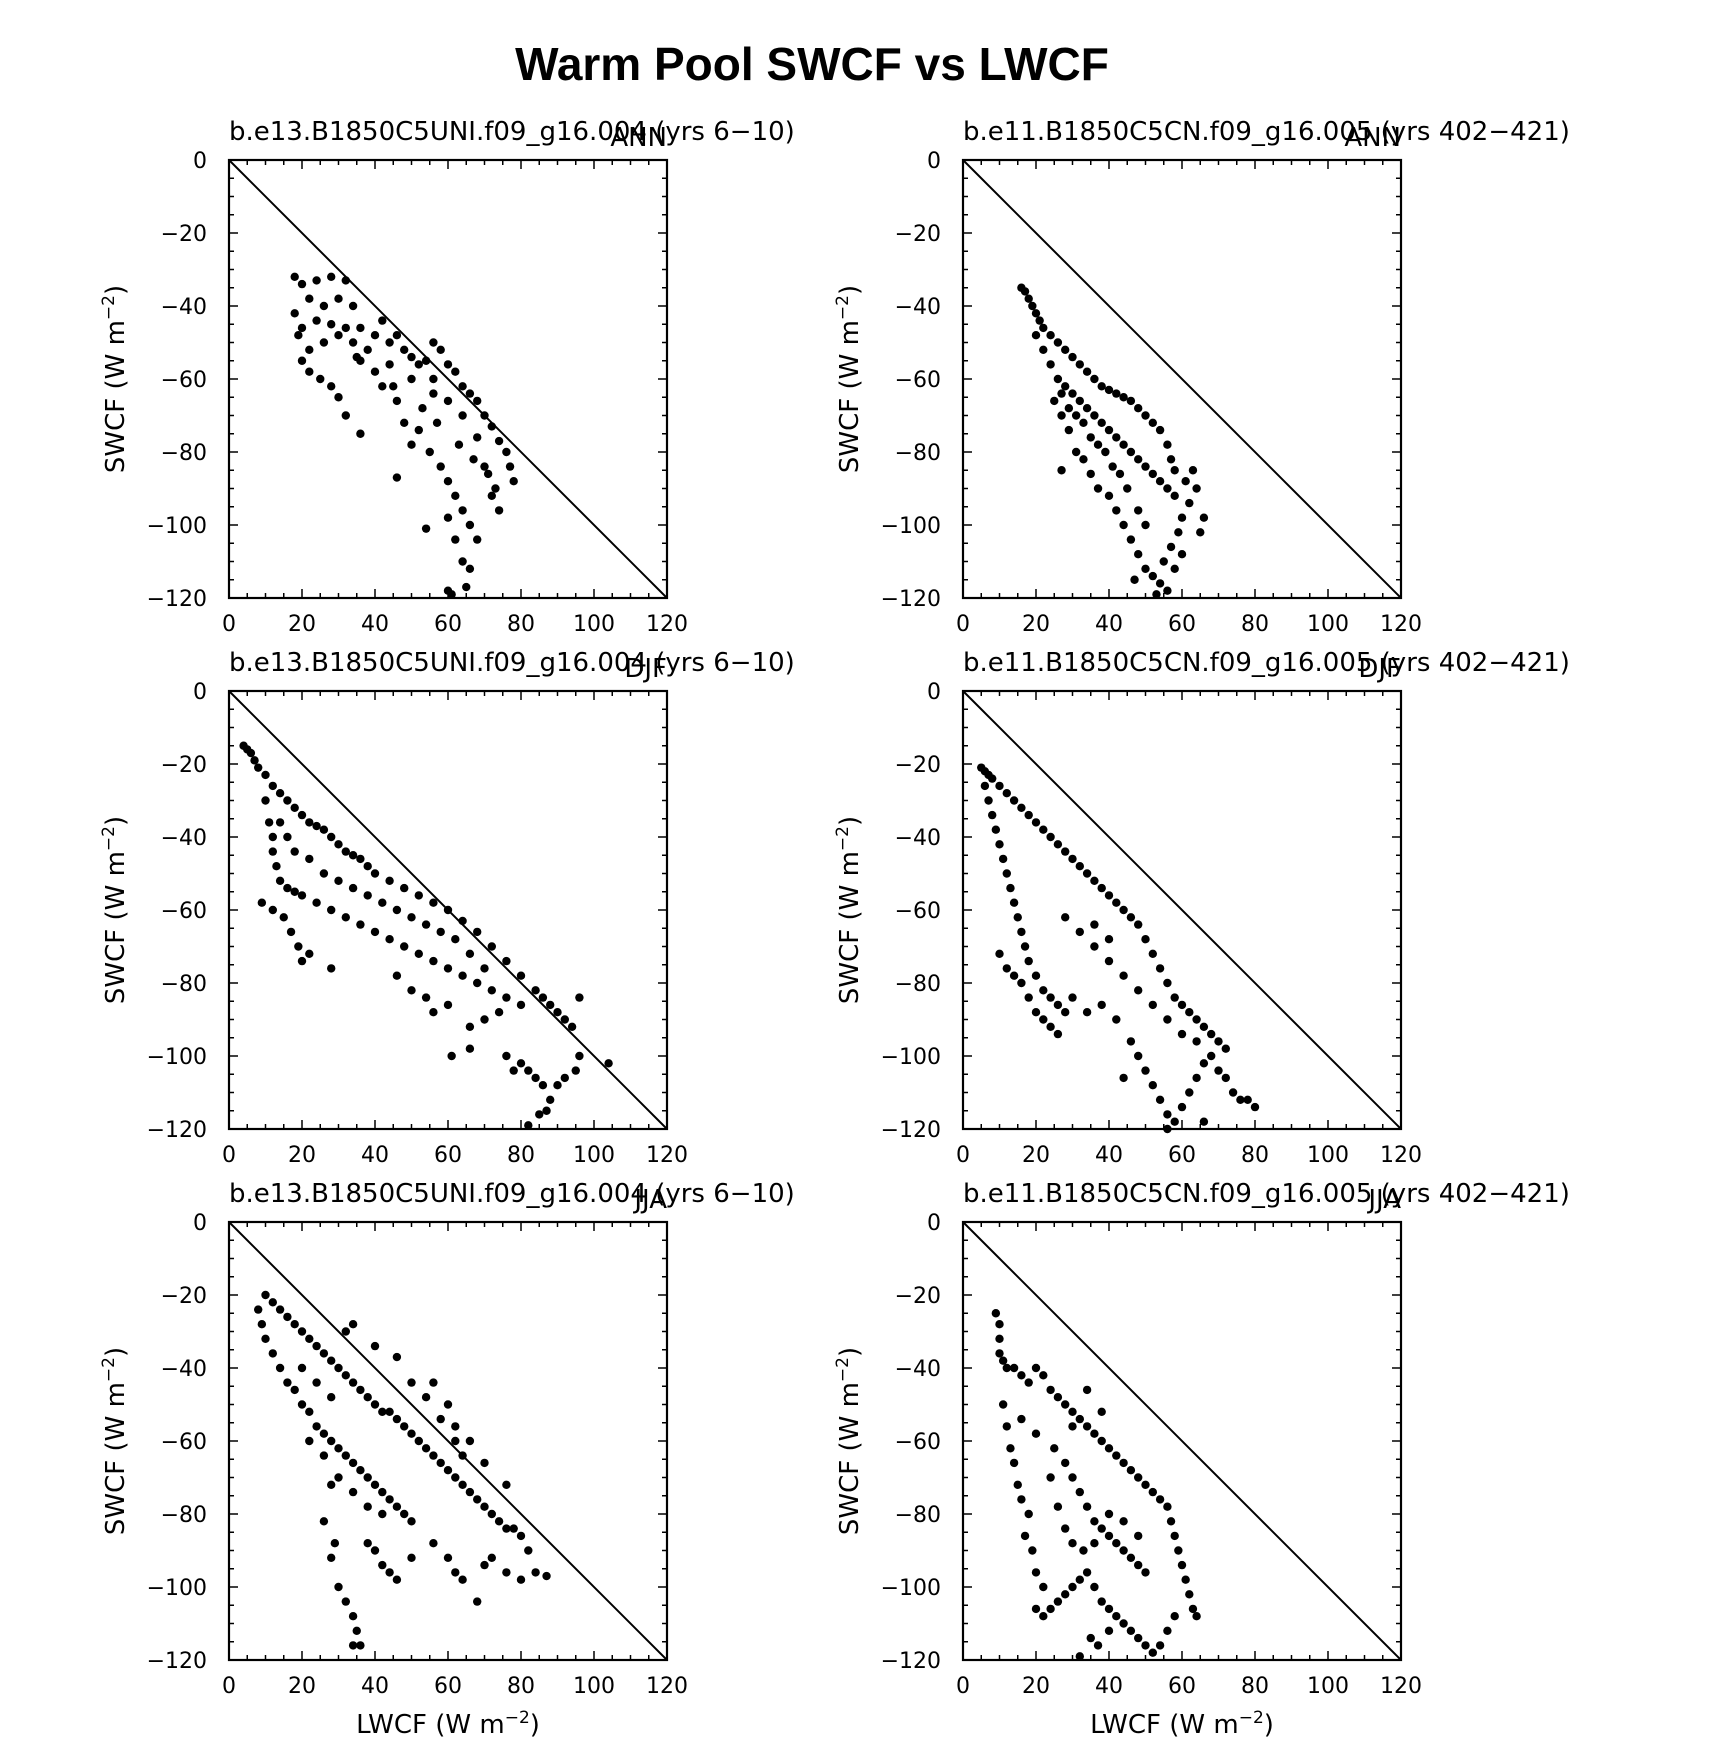  What do you see at coordinates (426, 935) in the screenshot?
I see `data-points` at bounding box center [426, 935].